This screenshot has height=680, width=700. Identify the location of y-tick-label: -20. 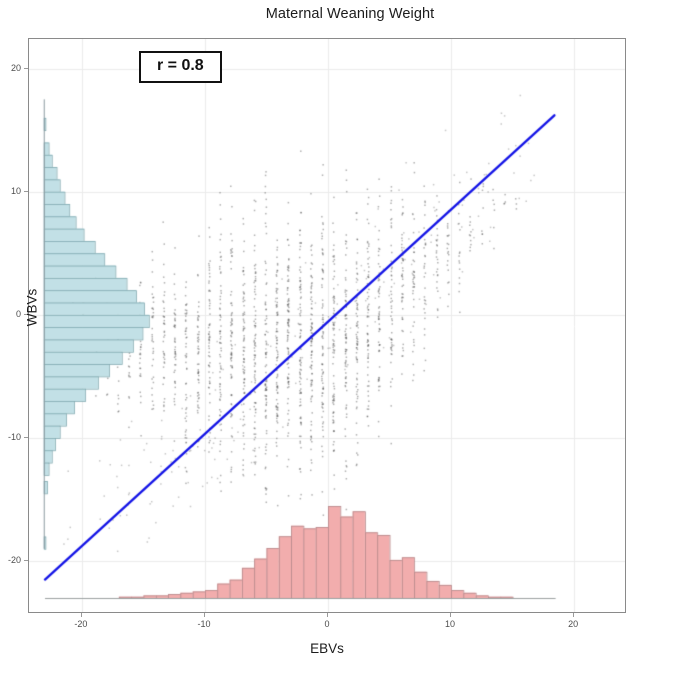
(14, 560).